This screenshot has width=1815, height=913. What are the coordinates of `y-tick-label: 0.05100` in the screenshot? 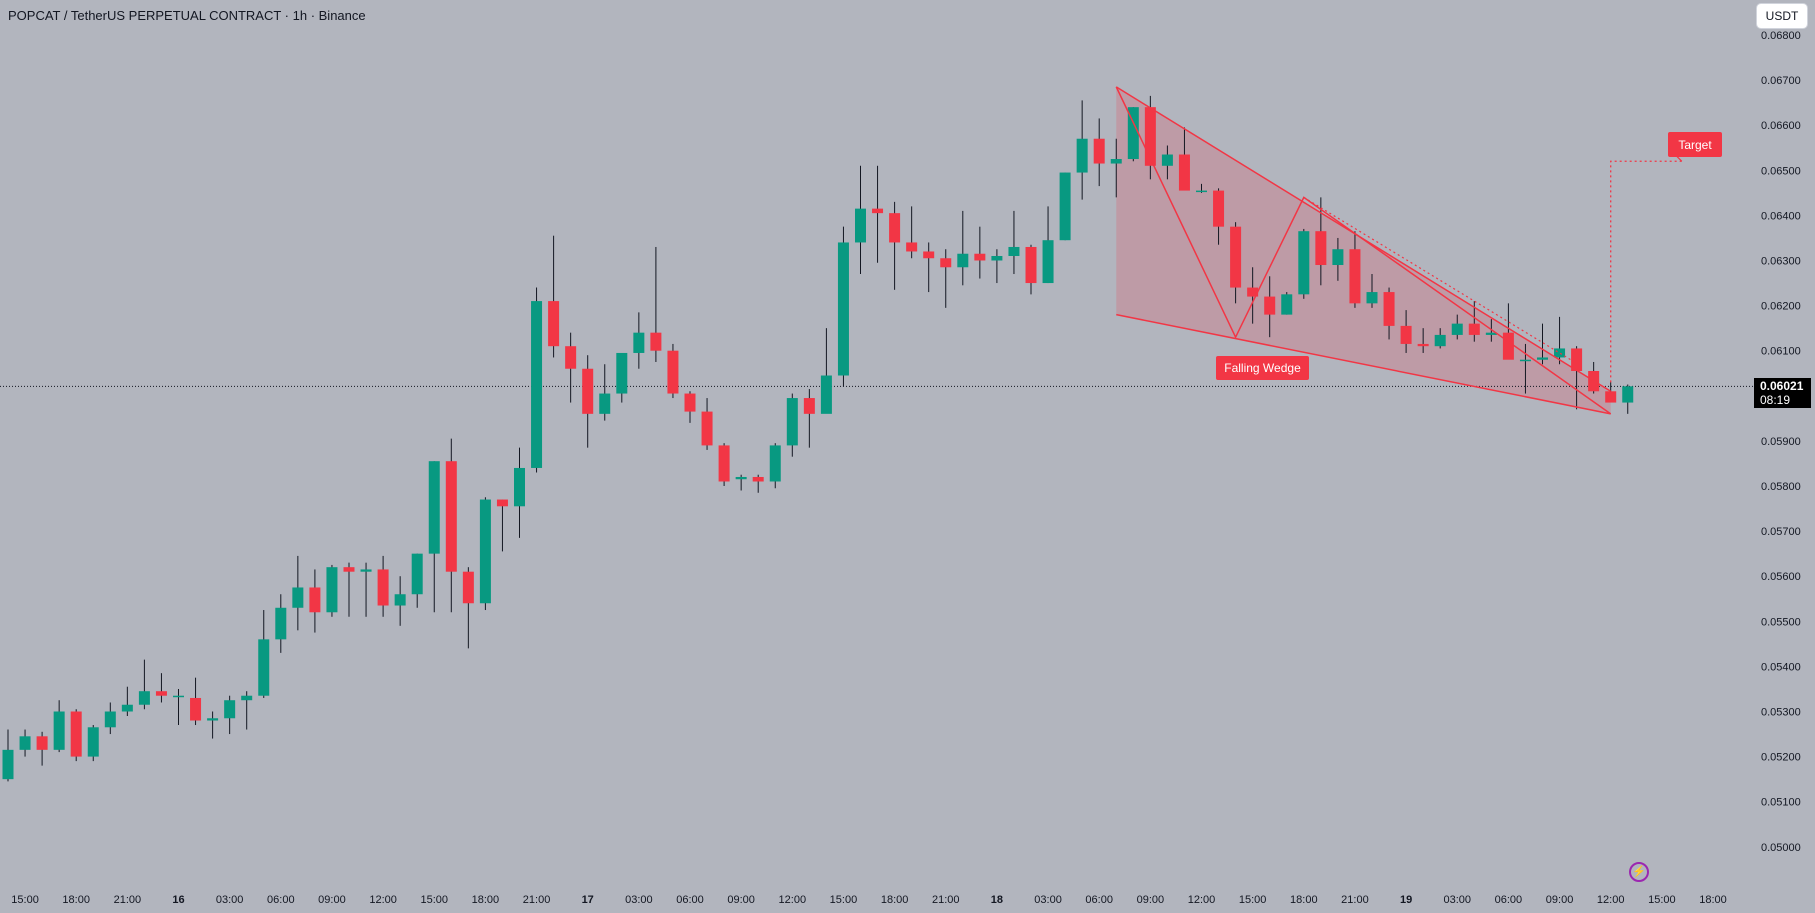 It's located at (1781, 803).